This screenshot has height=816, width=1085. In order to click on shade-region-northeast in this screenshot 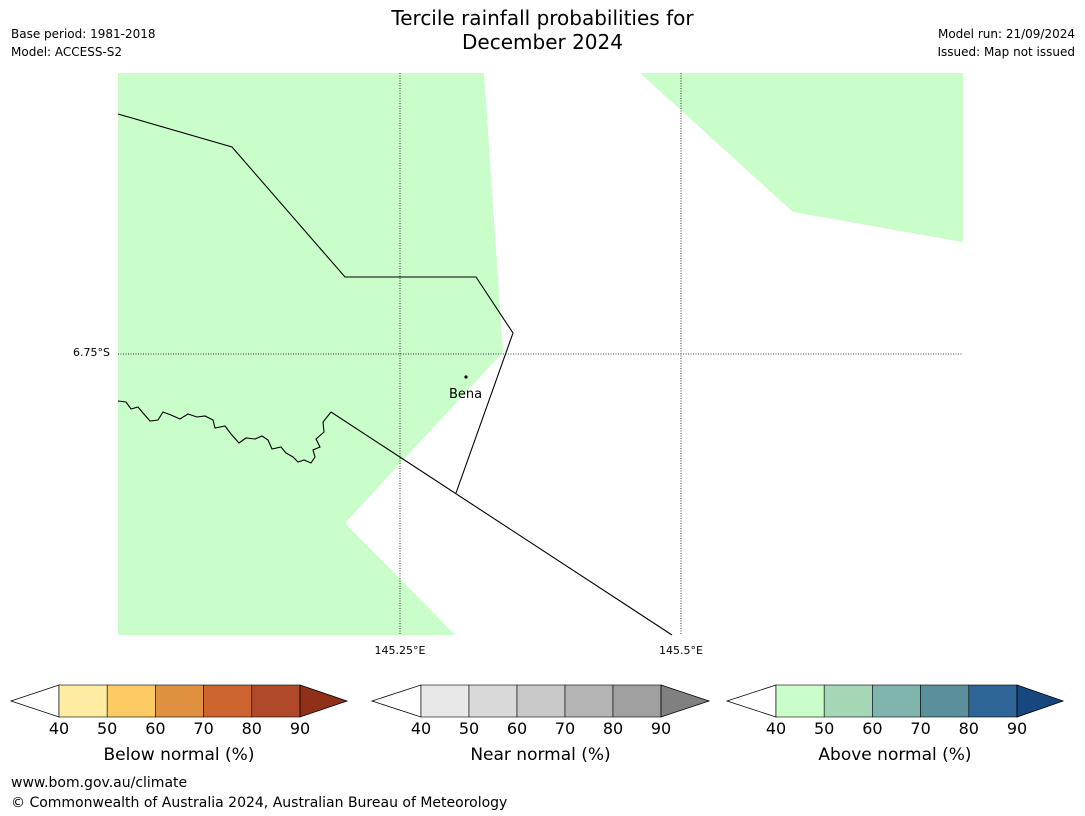, I will do `click(801, 157)`.